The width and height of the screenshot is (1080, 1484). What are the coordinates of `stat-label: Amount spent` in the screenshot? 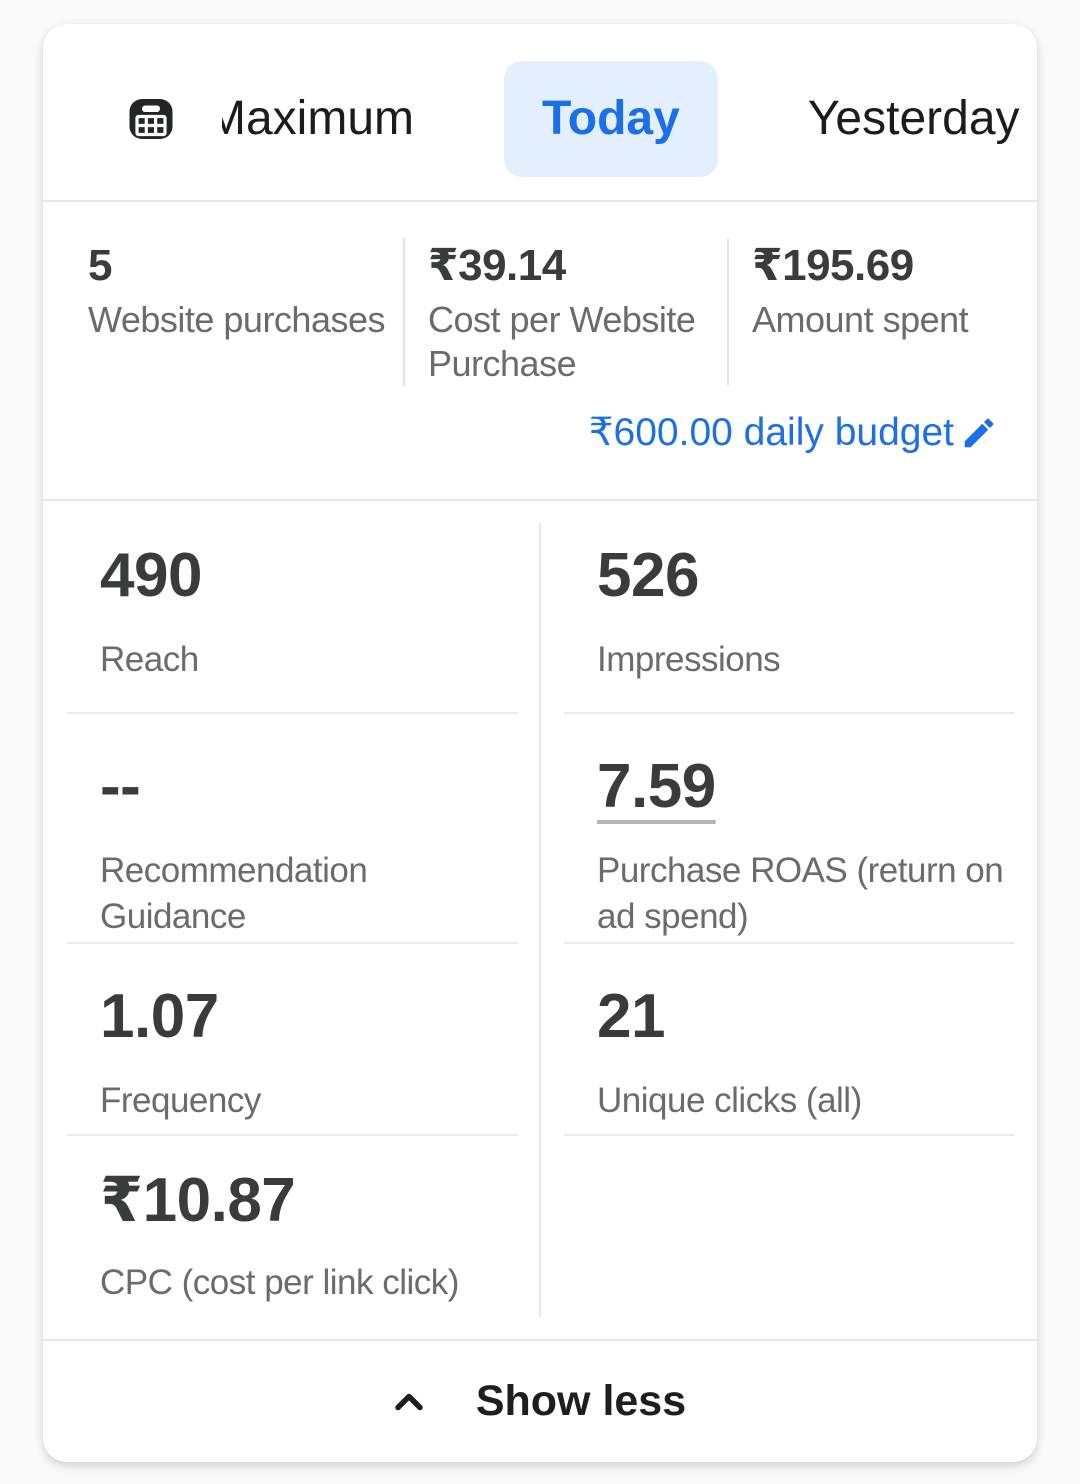 It's located at (860, 319).